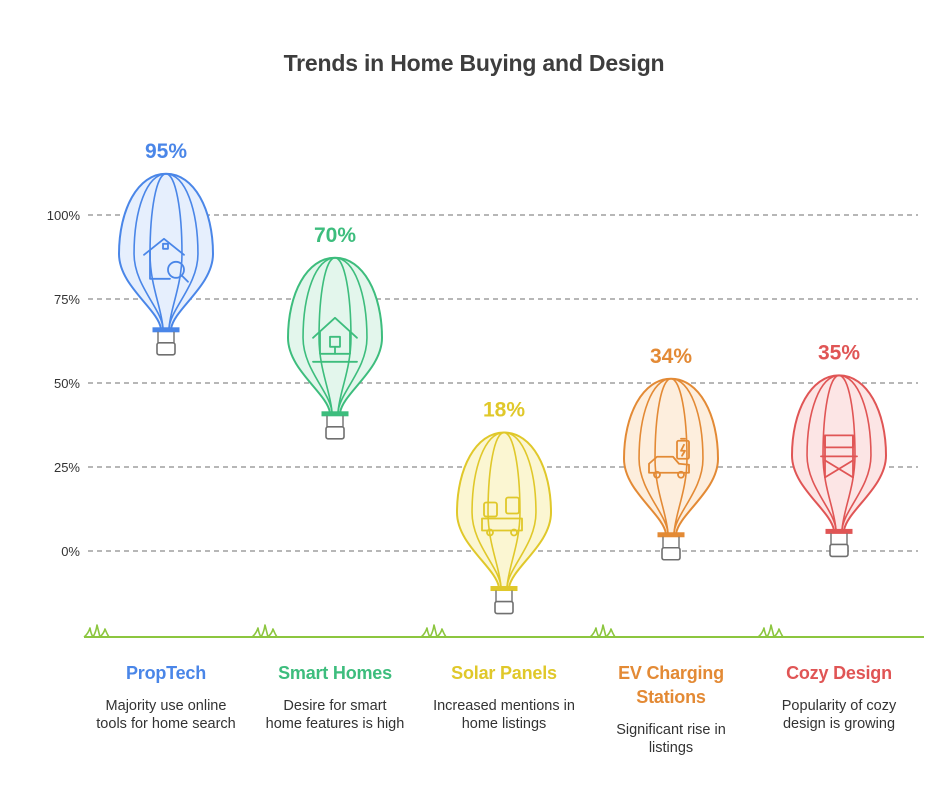 Image resolution: width=948 pixels, height=806 pixels. I want to click on balloon-smart-homes, so click(335, 348).